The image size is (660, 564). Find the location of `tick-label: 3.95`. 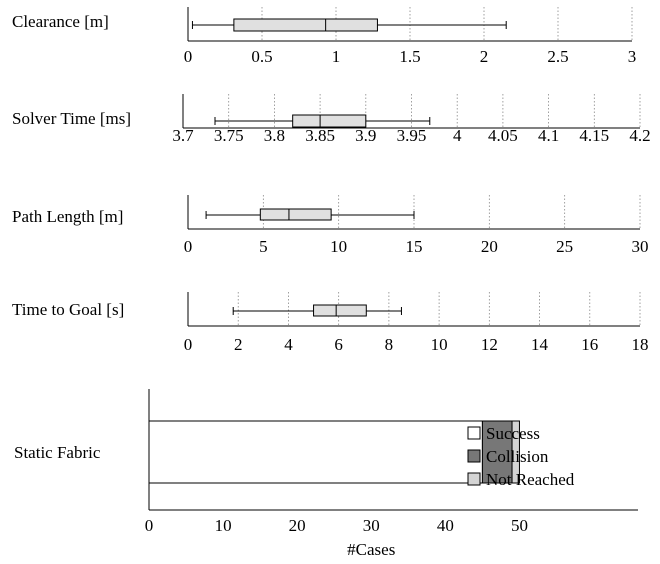

tick-label: 3.95 is located at coordinates (412, 135).